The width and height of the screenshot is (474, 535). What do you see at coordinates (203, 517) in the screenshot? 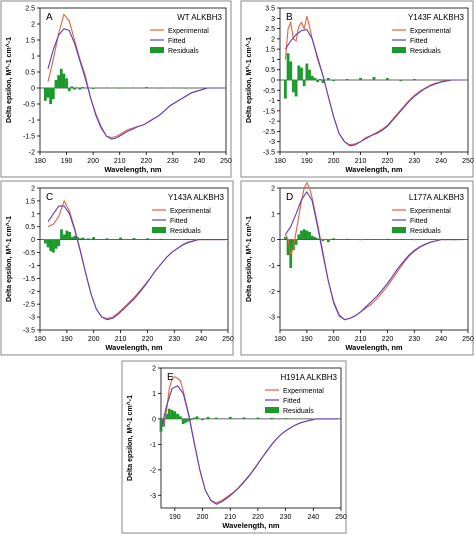
I see `x-tick-label: 200` at bounding box center [203, 517].